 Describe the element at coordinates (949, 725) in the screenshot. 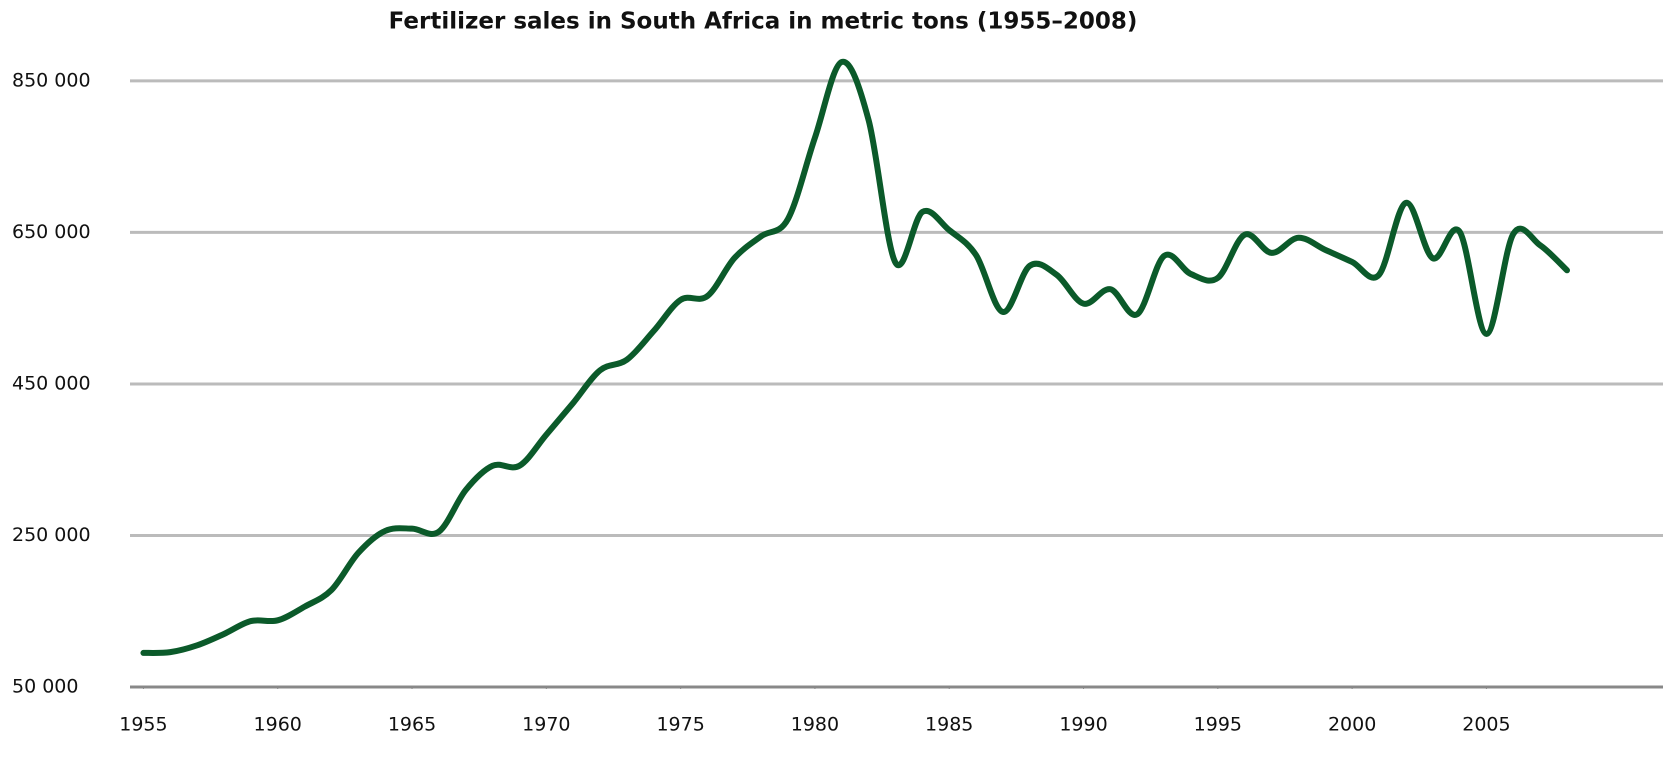

I see `x-tick-label: 1985` at that location.